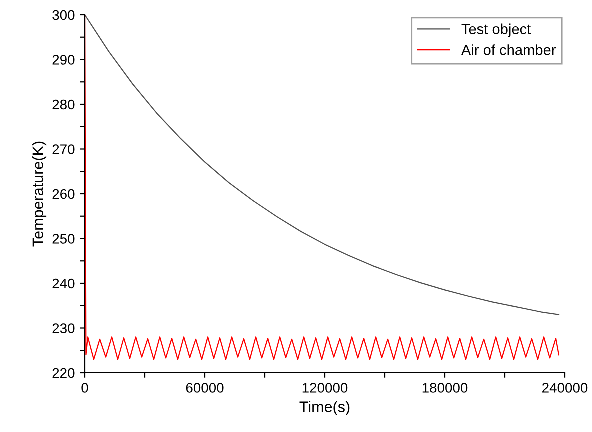  What do you see at coordinates (63, 105) in the screenshot?
I see `y-tick-label: 280` at bounding box center [63, 105].